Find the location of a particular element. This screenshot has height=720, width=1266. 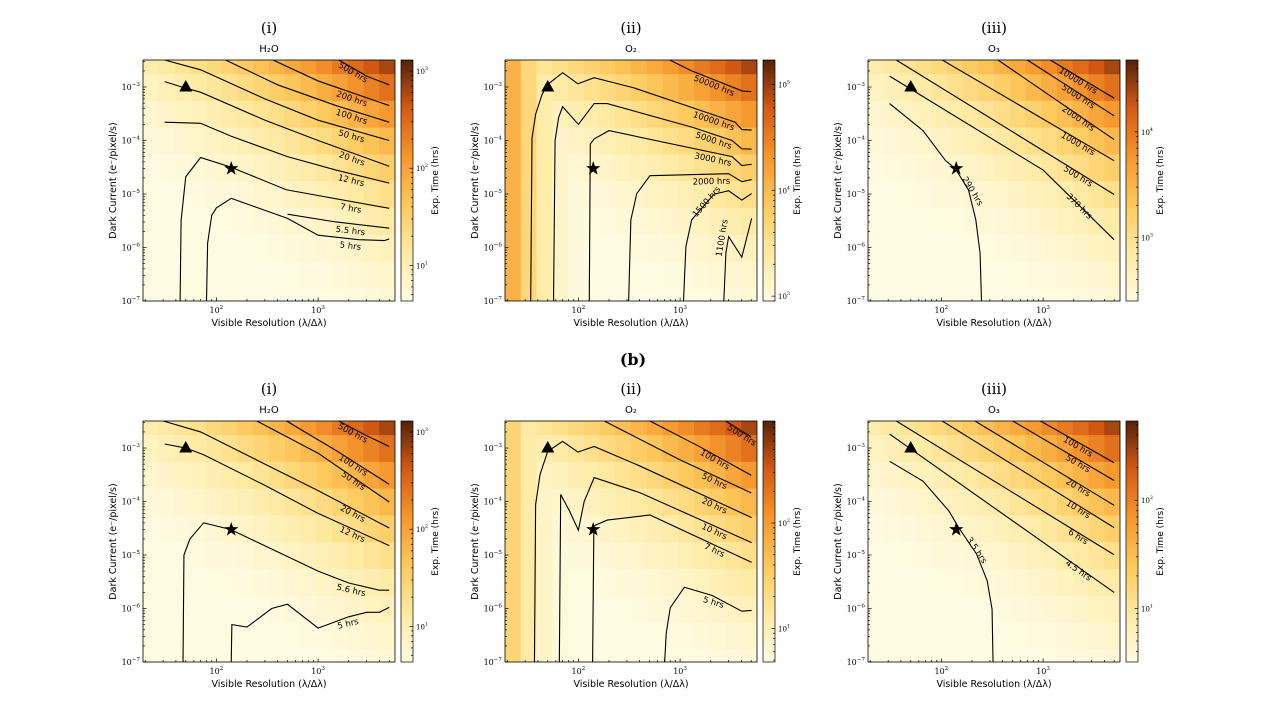

y-tick-label: 10⁻³ is located at coordinates (131, 448).